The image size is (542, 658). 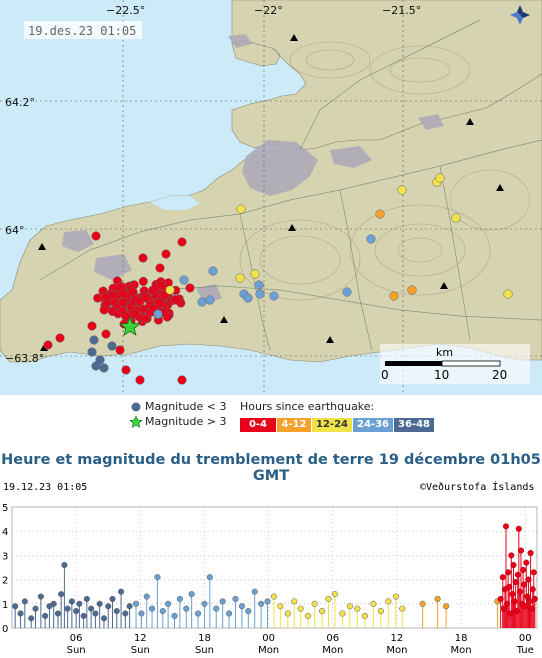 I want to click on x-tick-hour-label: 12, so click(x=397, y=638).